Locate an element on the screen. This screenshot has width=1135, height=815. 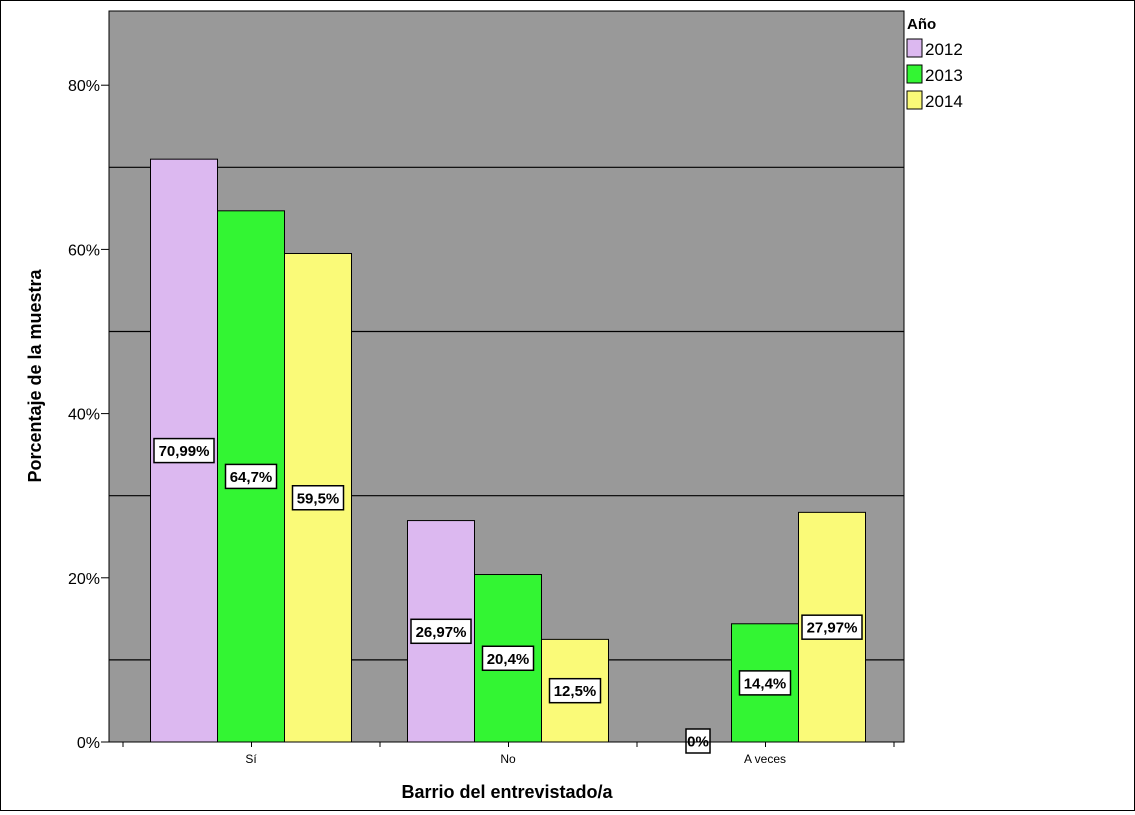
data-label-2012-1: 26,97% is located at coordinates (441, 631).